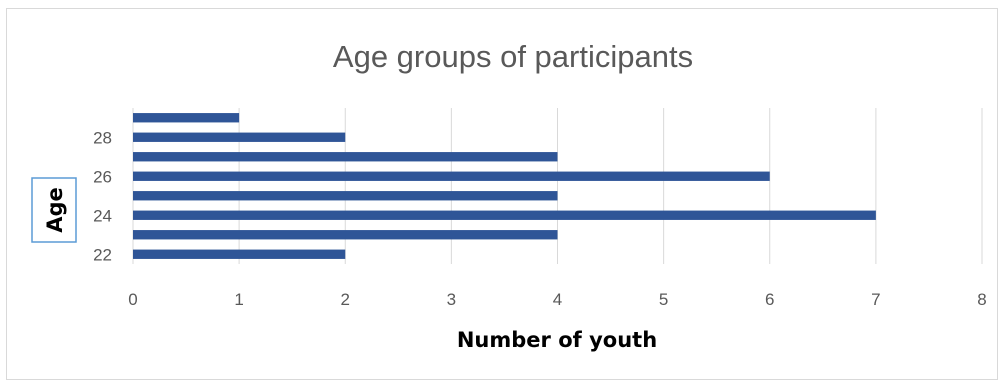  I want to click on x-tick-label: 7, so click(875, 299).